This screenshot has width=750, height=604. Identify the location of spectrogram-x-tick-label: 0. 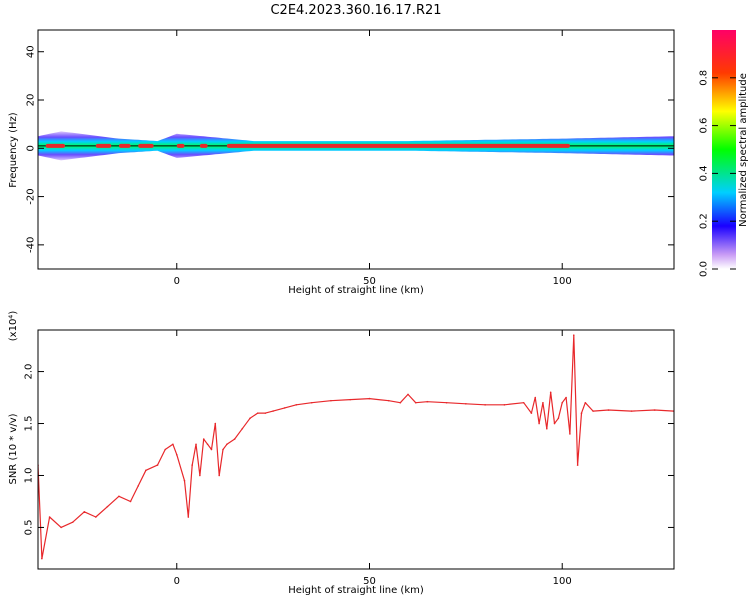
(177, 281).